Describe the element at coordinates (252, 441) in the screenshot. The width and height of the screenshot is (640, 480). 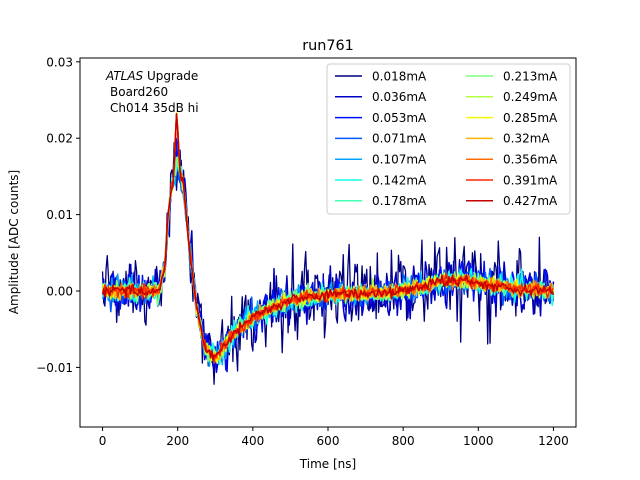
I see `x-tick-label: 400` at that location.